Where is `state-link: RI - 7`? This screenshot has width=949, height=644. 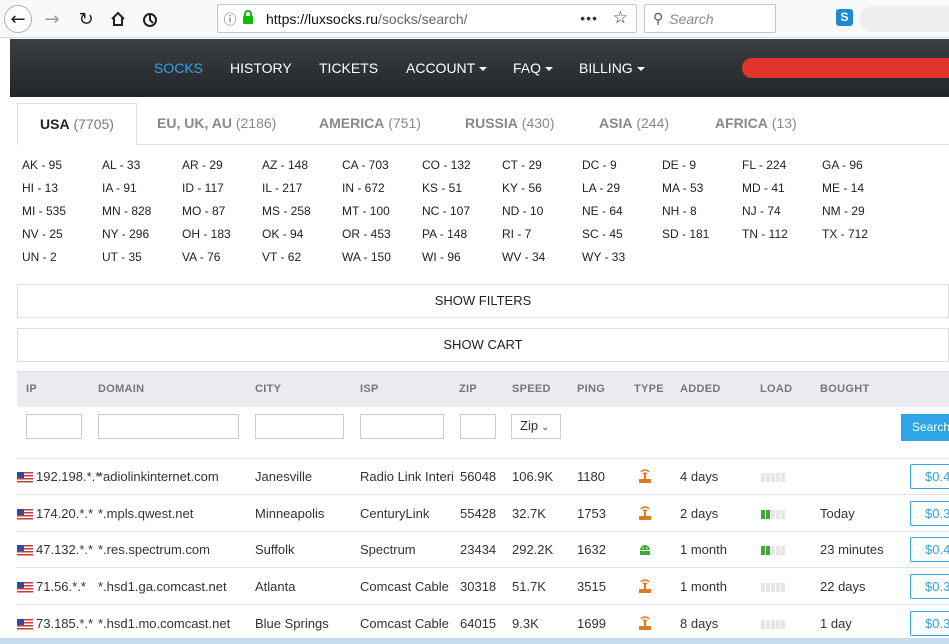
state-link: RI - 7 is located at coordinates (517, 234).